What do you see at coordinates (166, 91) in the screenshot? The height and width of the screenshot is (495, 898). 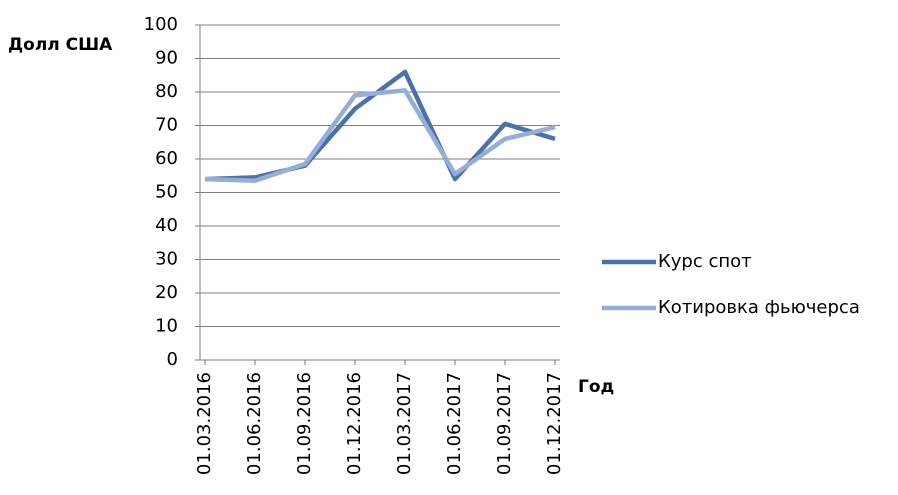 I see `y-tick-label: 80` at bounding box center [166, 91].